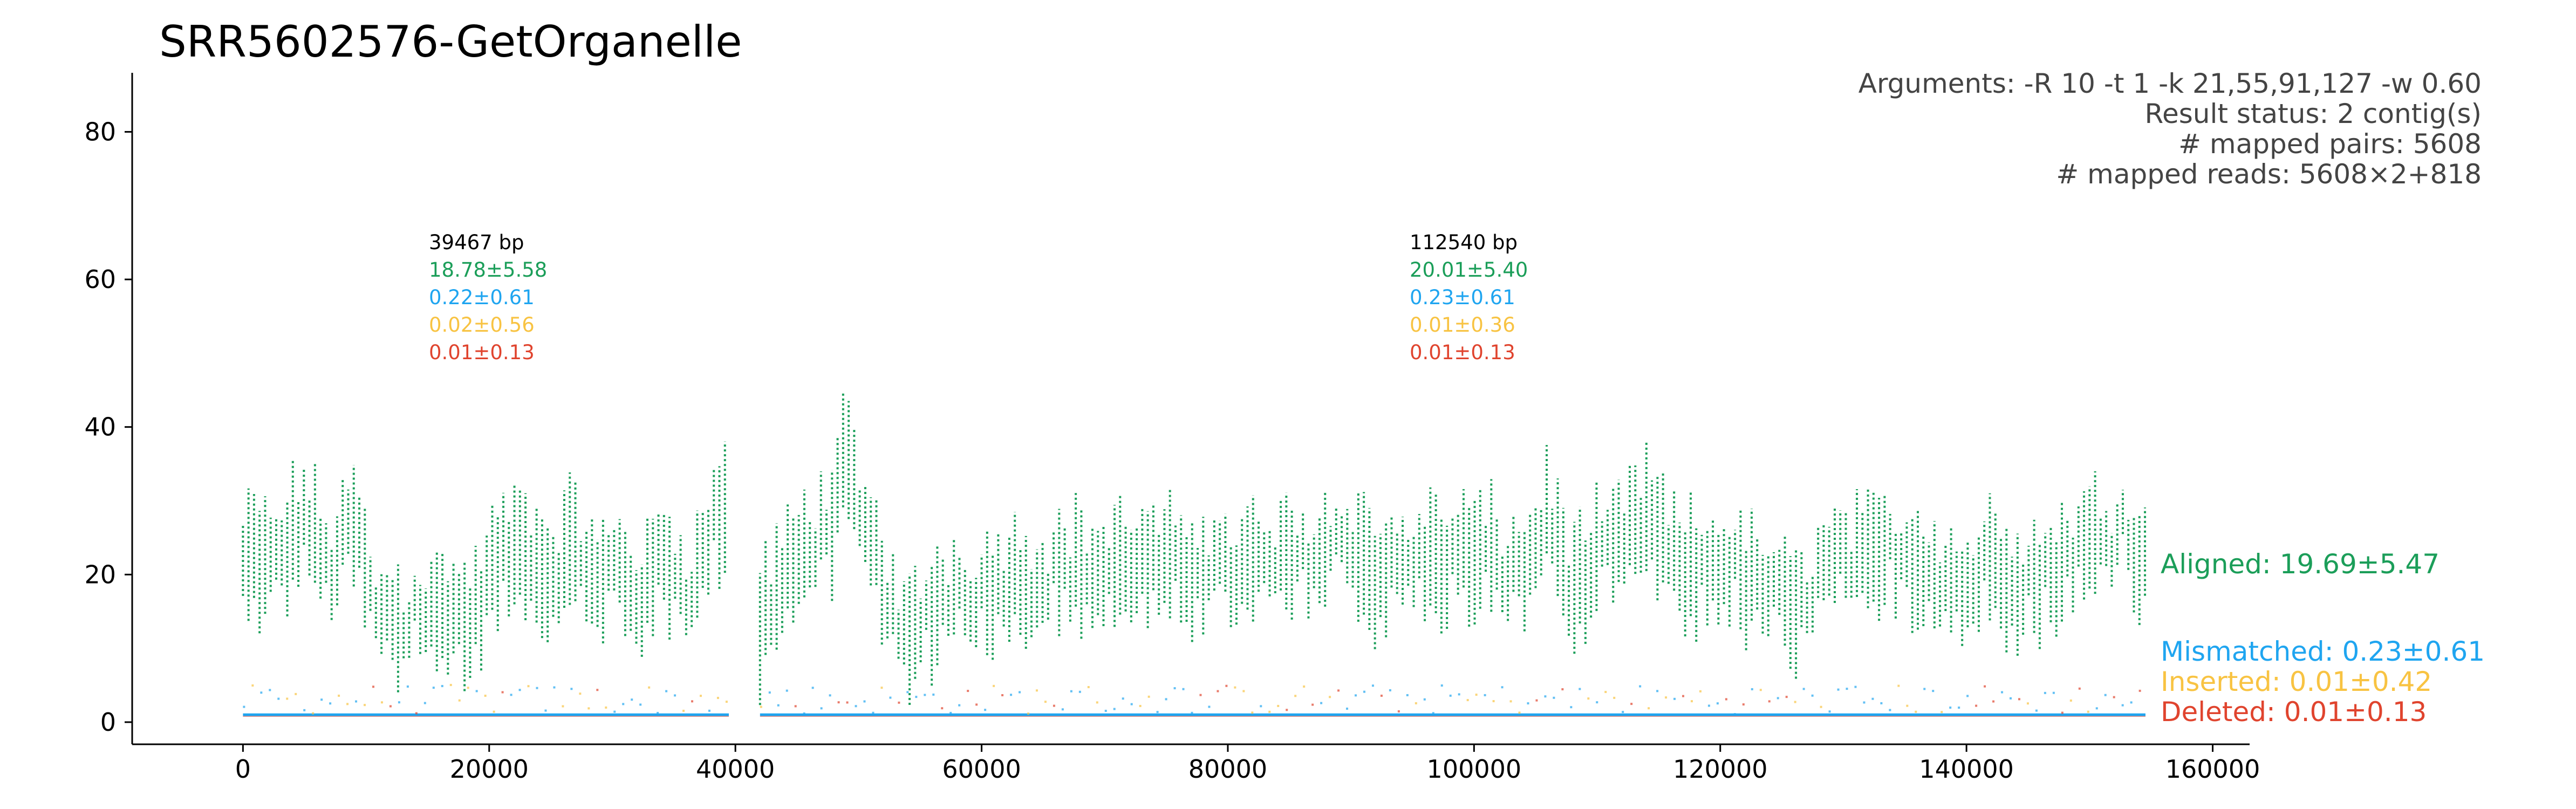 Image resolution: width=2576 pixels, height=809 pixels. Describe the element at coordinates (1462, 352) in the screenshot. I see `contig-2-deleted: 0.01±0.13` at that location.